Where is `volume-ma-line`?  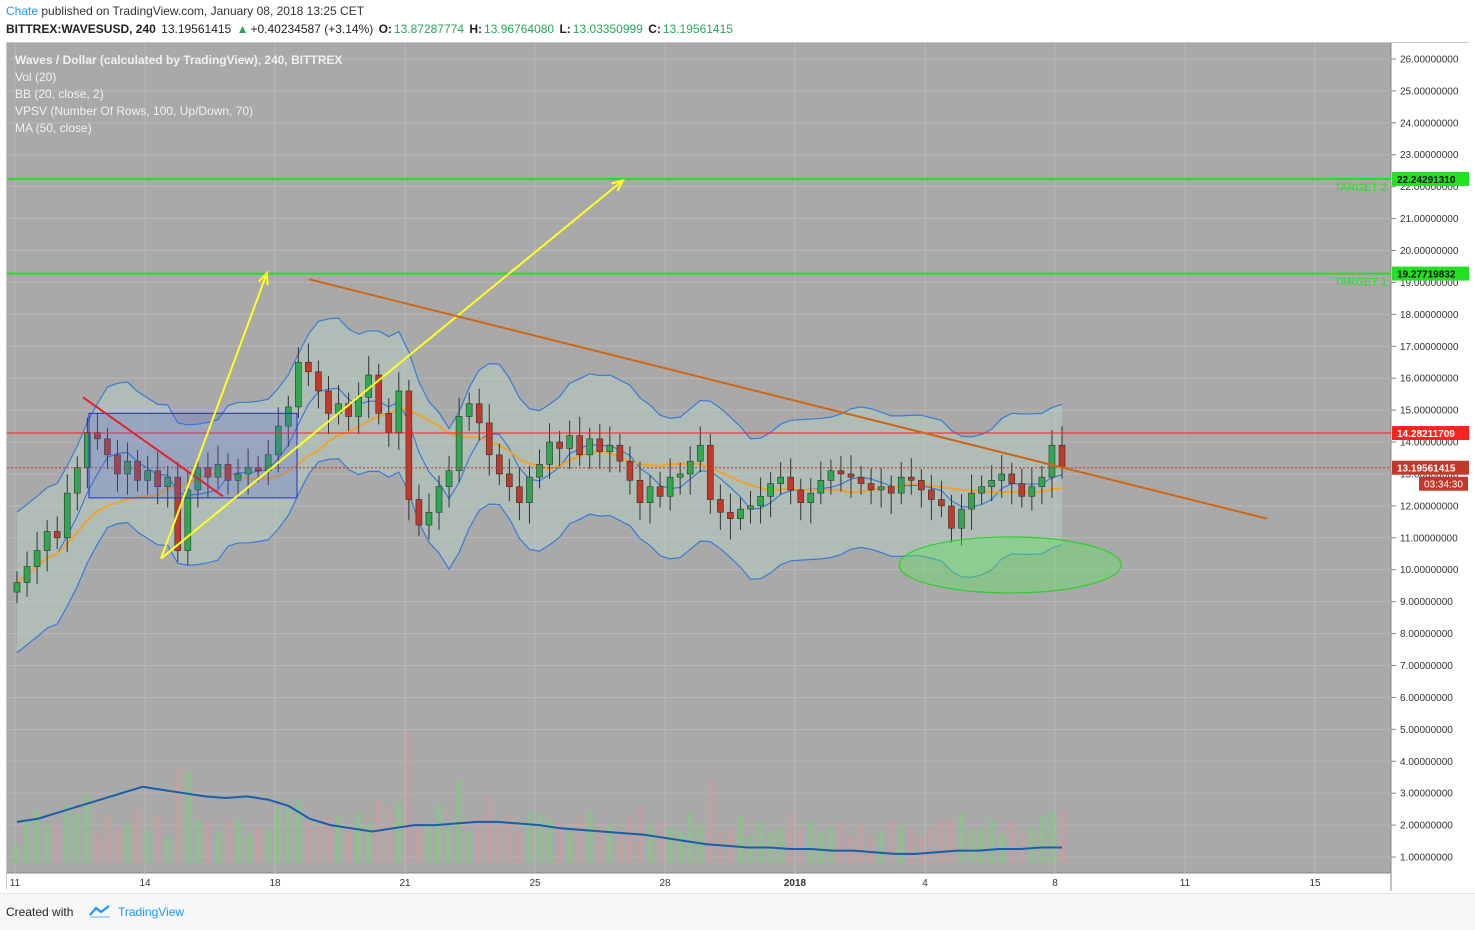
volume-ma-line is located at coordinates (539, 820).